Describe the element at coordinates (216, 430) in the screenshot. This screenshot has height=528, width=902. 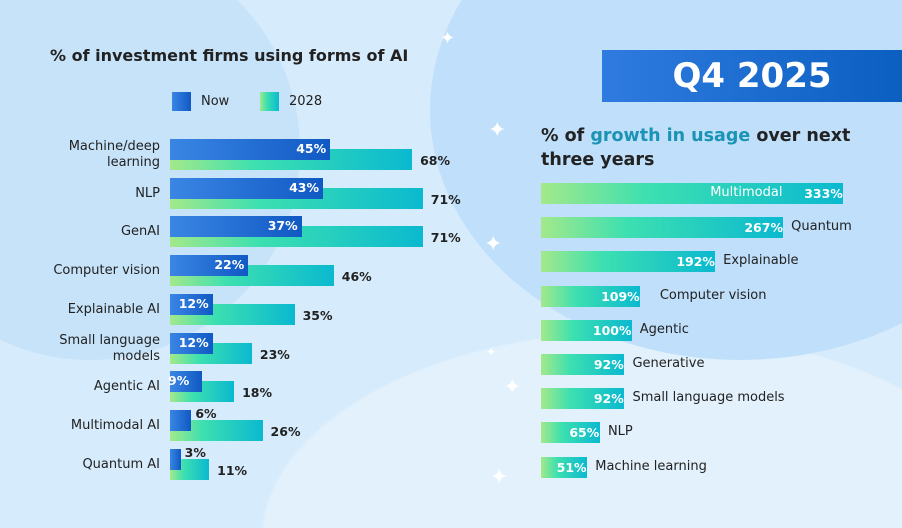
I see `bar-2028` at that location.